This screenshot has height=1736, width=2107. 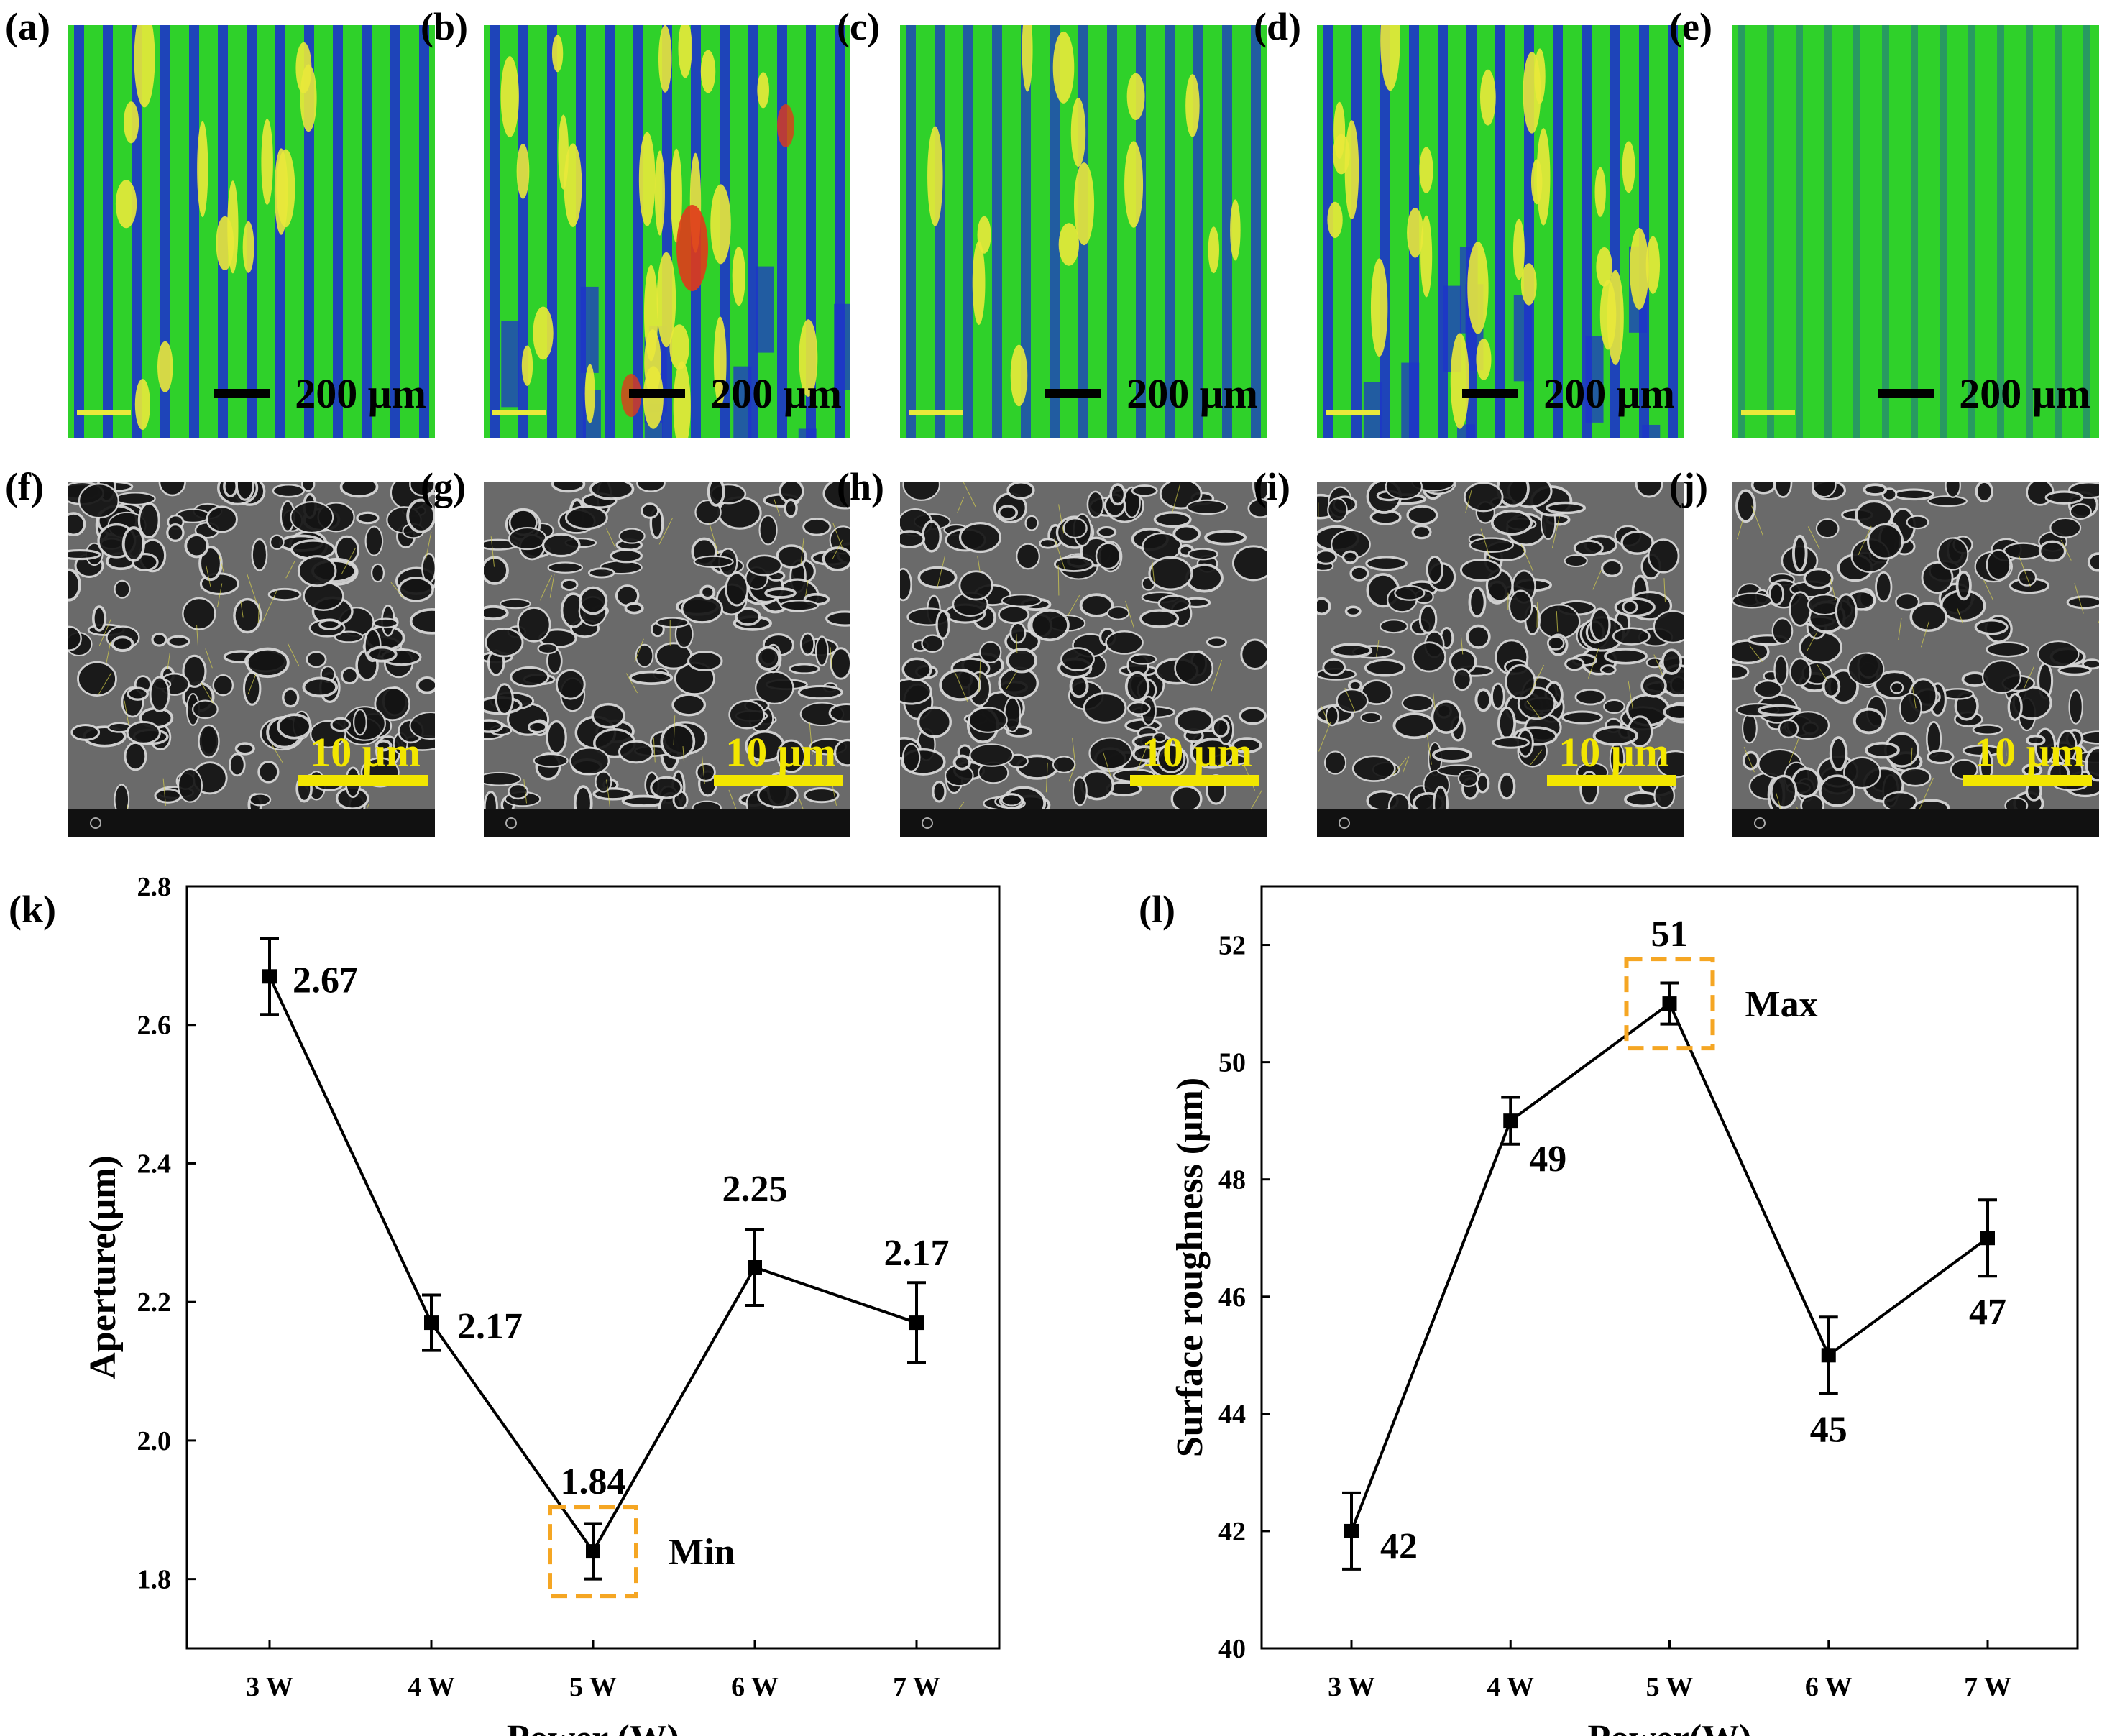 I want to click on data-label: 42, so click(x=1399, y=1546).